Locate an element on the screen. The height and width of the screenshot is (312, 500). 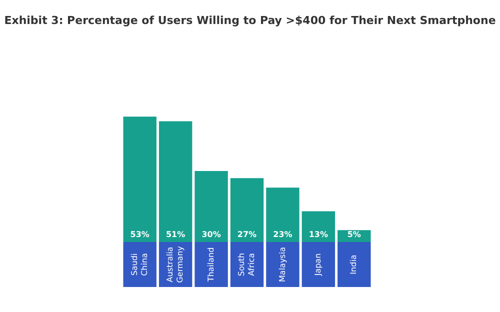
data-label: 27% is located at coordinates (247, 235).